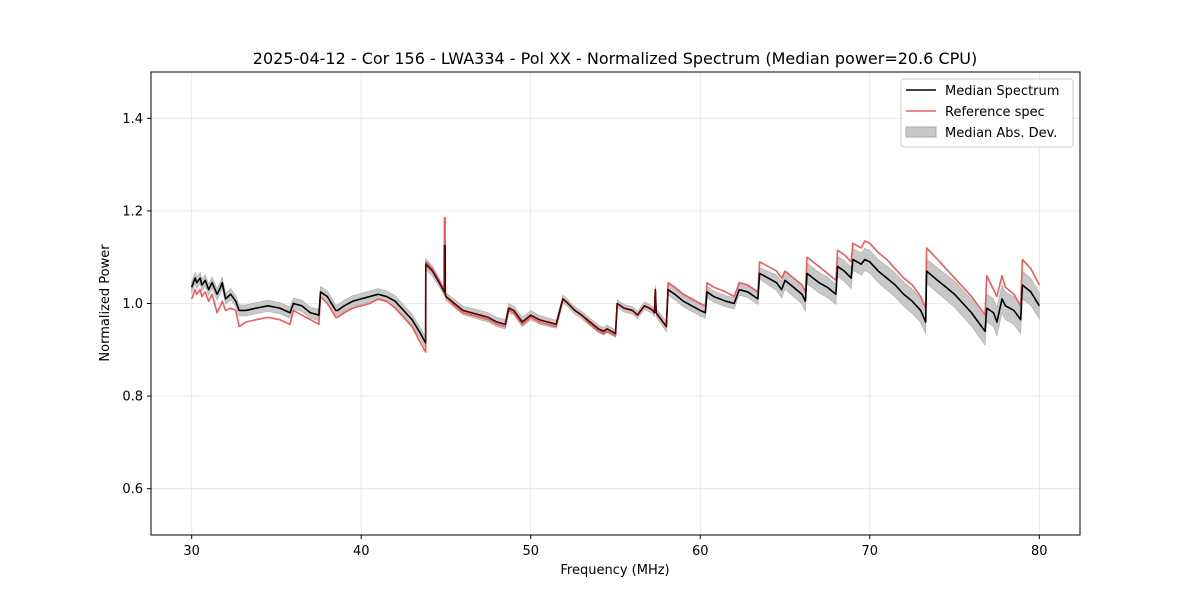 This screenshot has width=1200, height=600. What do you see at coordinates (546, 293) in the screenshot?
I see `overlap-spectrum-line` at bounding box center [546, 293].